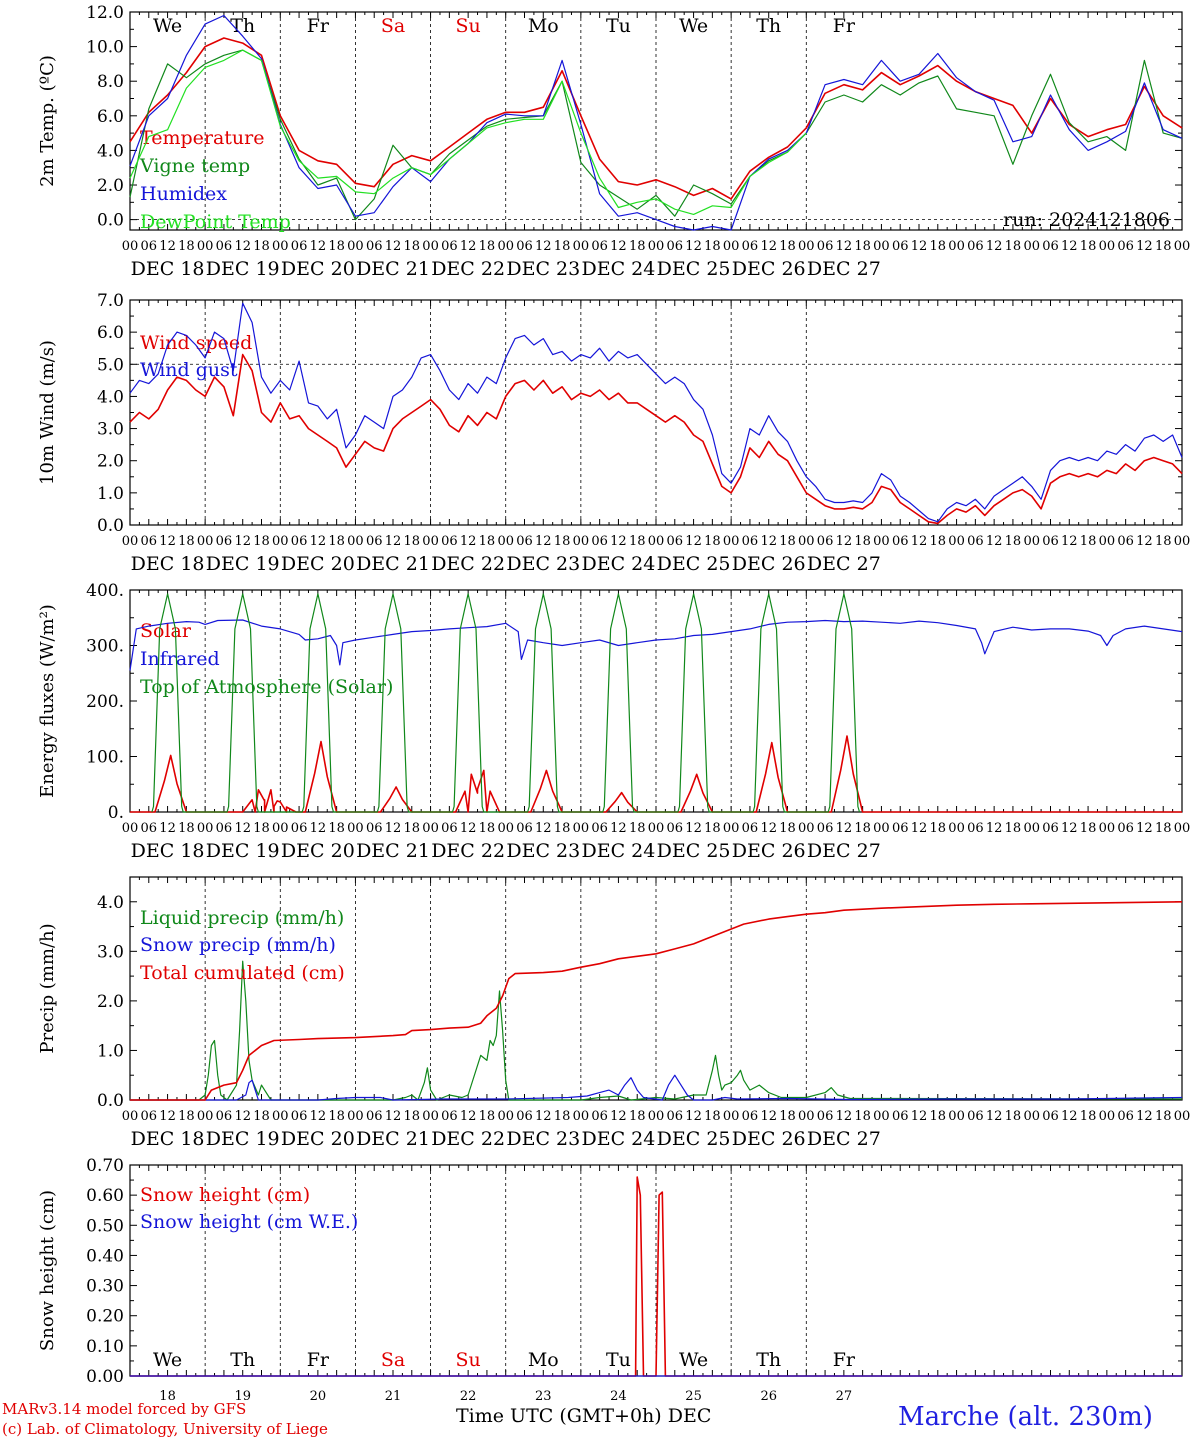 Image resolution: width=1194 pixels, height=1440 pixels. I want to click on y-tick-label: 4.0, so click(110, 903).